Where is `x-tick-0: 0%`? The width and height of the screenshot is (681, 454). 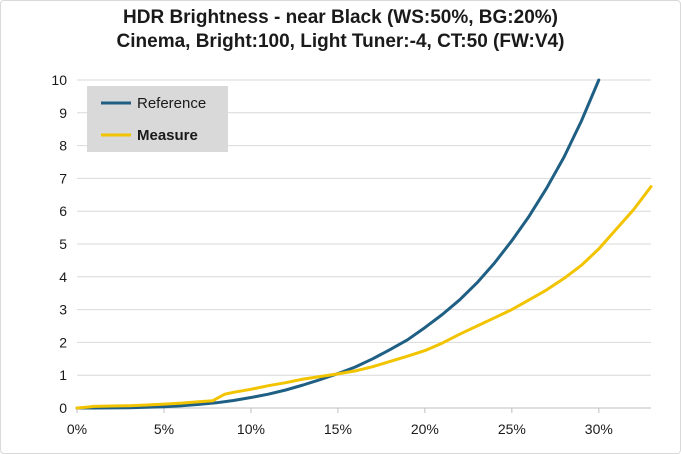
x-tick-0: 0% is located at coordinates (77, 429).